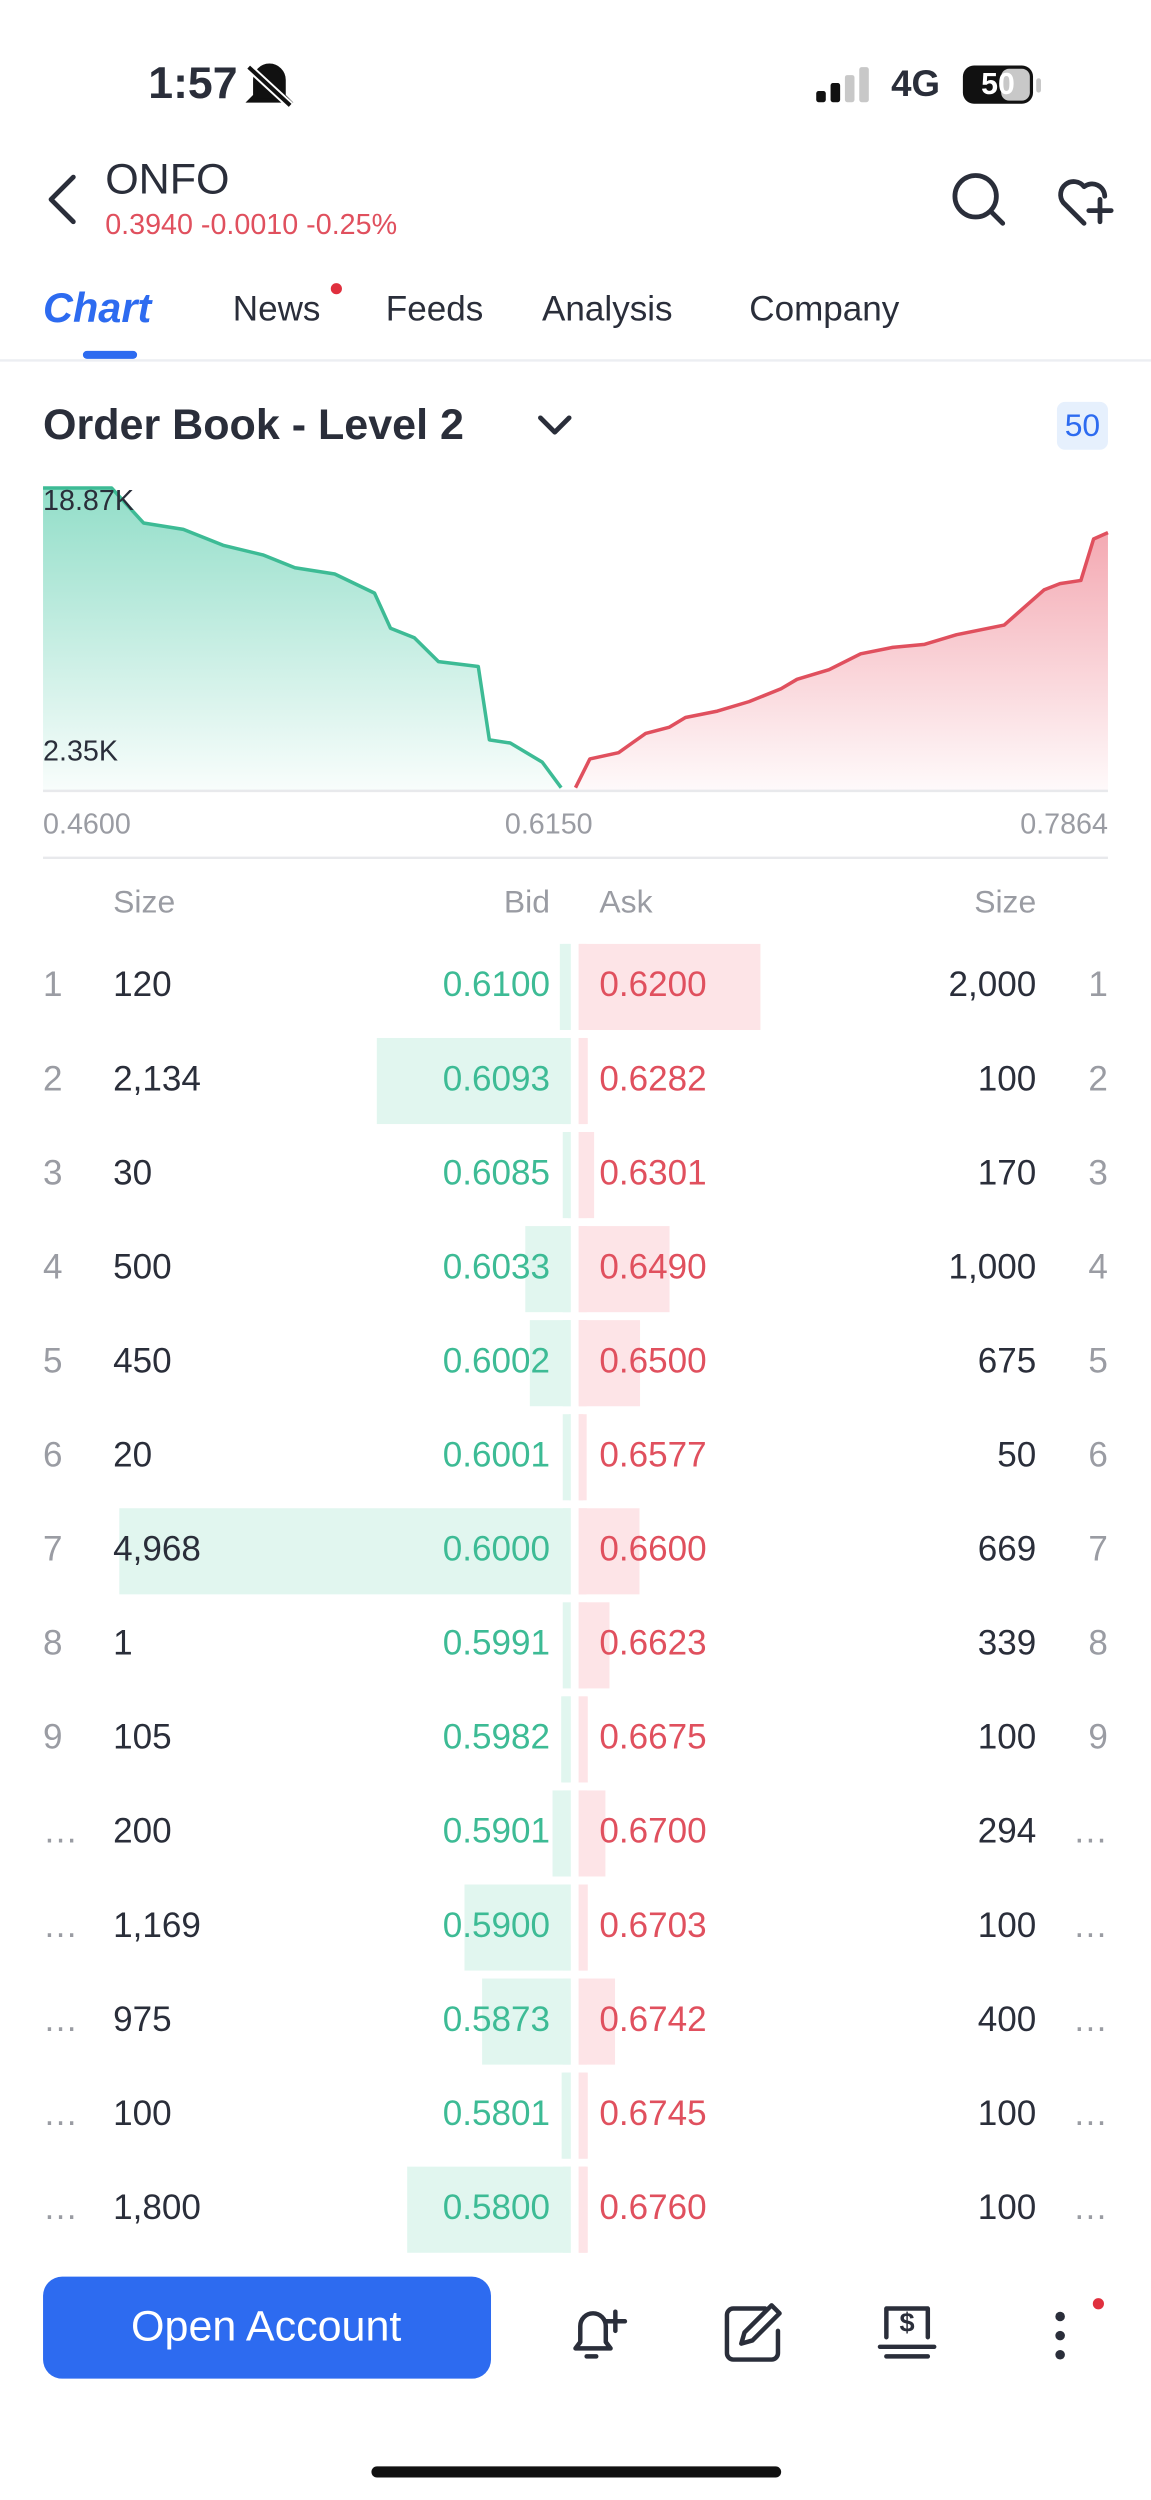  I want to click on level: 4, so click(53, 1266).